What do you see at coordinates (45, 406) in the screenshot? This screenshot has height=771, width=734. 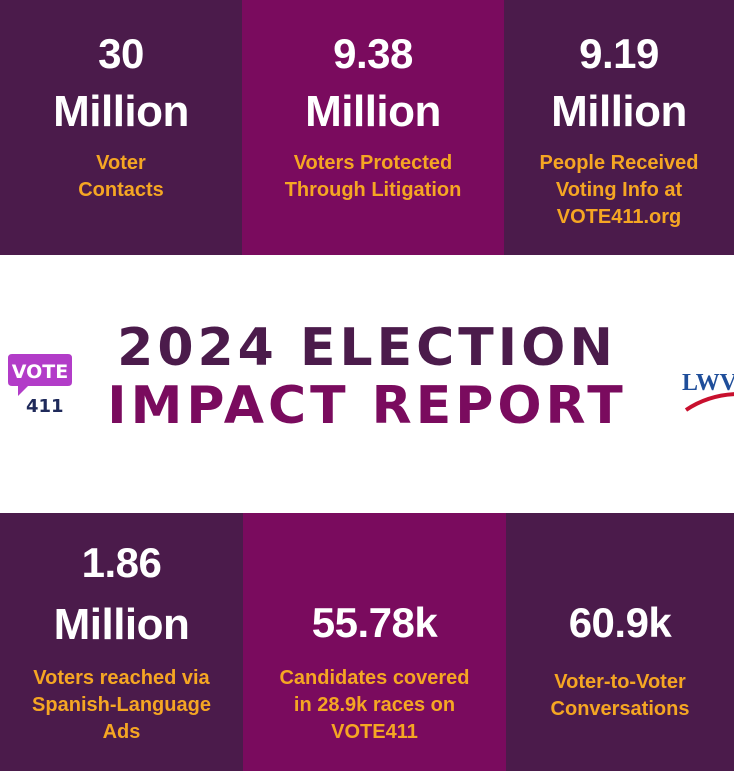 I see `vote-logo-number: 411` at bounding box center [45, 406].